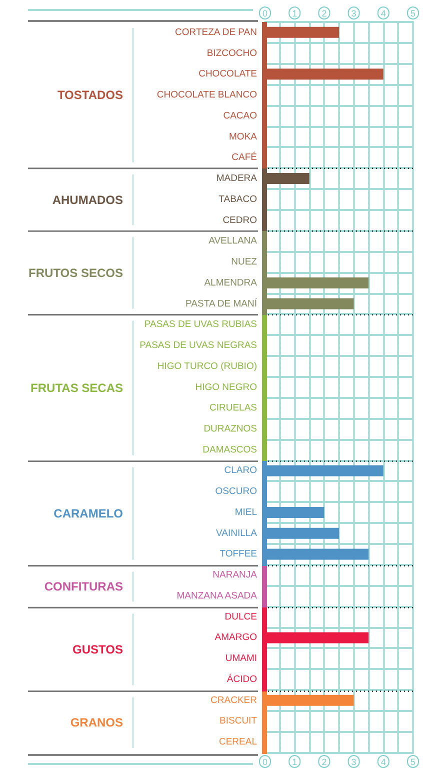 The width and height of the screenshot is (423, 768). Describe the element at coordinates (238, 554) in the screenshot. I see `y-tick-label: TOFFEE` at that location.